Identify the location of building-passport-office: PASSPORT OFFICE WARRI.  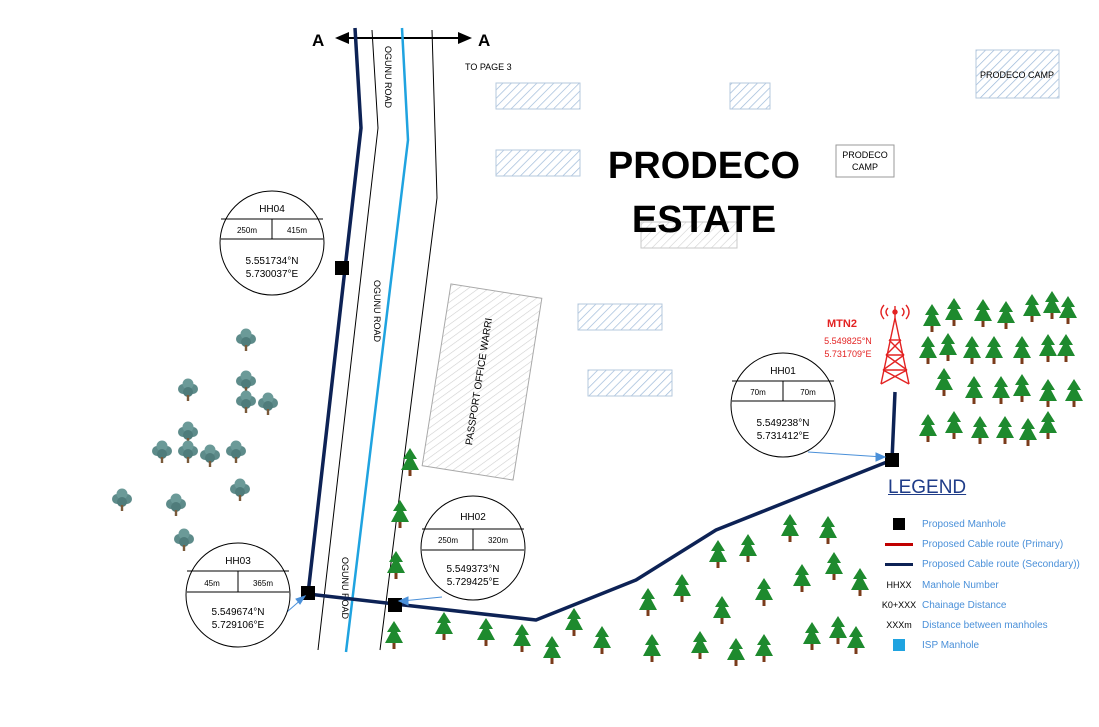
(482, 382).